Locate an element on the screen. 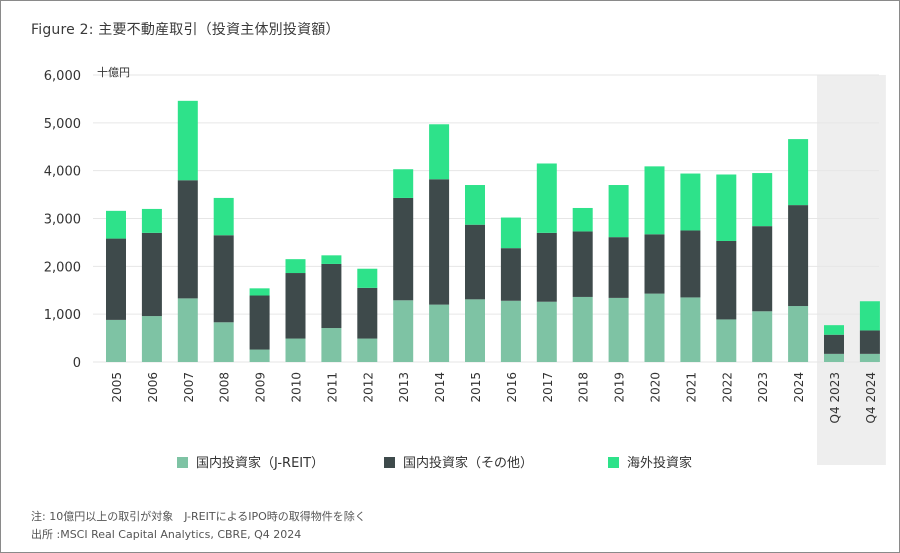 This screenshot has height=553, width=900. y-tick-label: 4,000 is located at coordinates (62, 172).